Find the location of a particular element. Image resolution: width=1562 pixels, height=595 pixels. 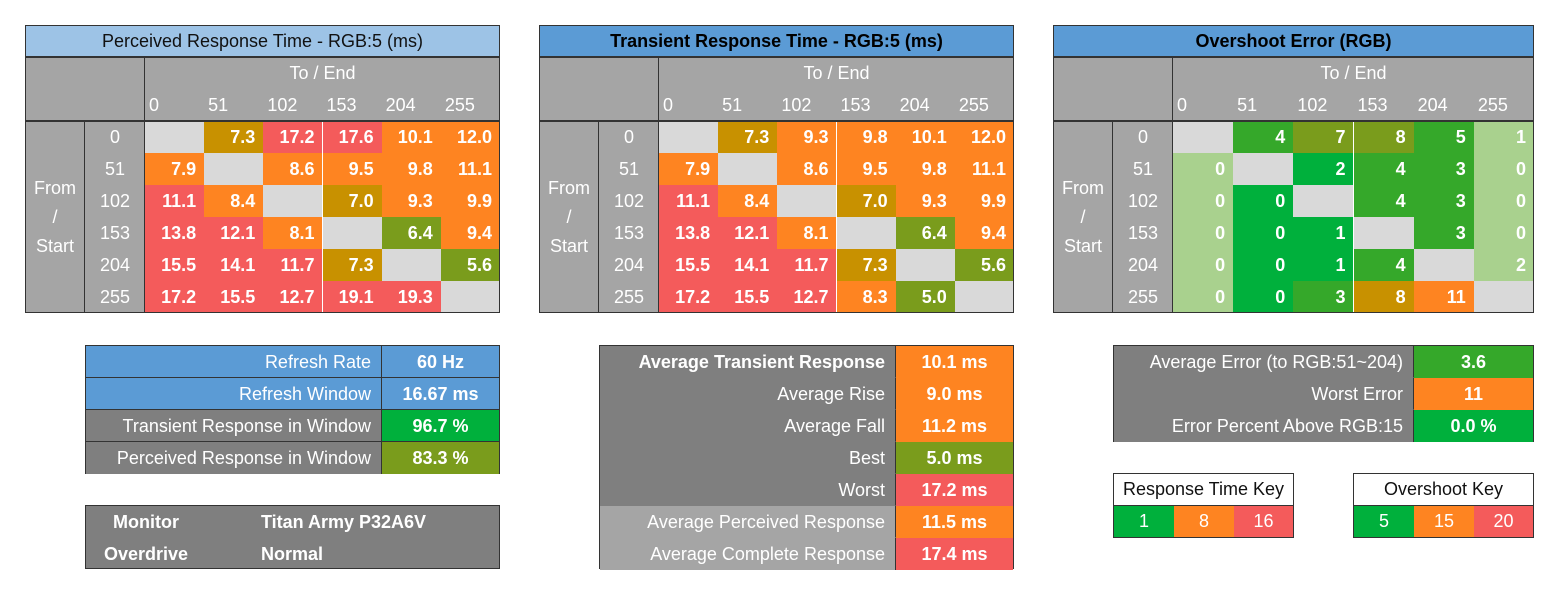

heatmap-cell: 7 is located at coordinates (1323, 137).